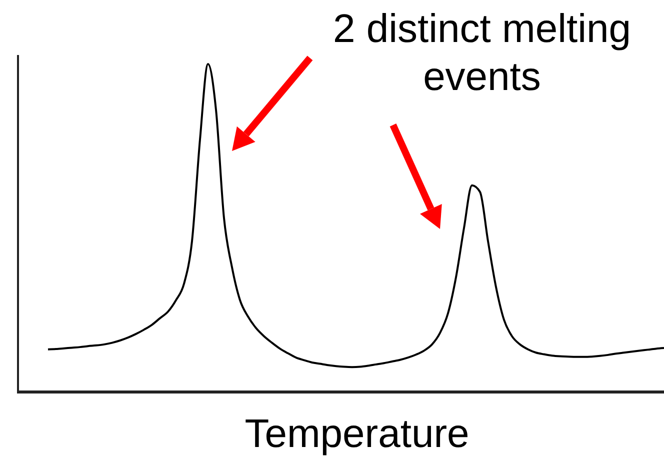 Image resolution: width=664 pixels, height=460 pixels. What do you see at coordinates (482, 53) in the screenshot?
I see `annotation: 2 distinct melting events` at bounding box center [482, 53].